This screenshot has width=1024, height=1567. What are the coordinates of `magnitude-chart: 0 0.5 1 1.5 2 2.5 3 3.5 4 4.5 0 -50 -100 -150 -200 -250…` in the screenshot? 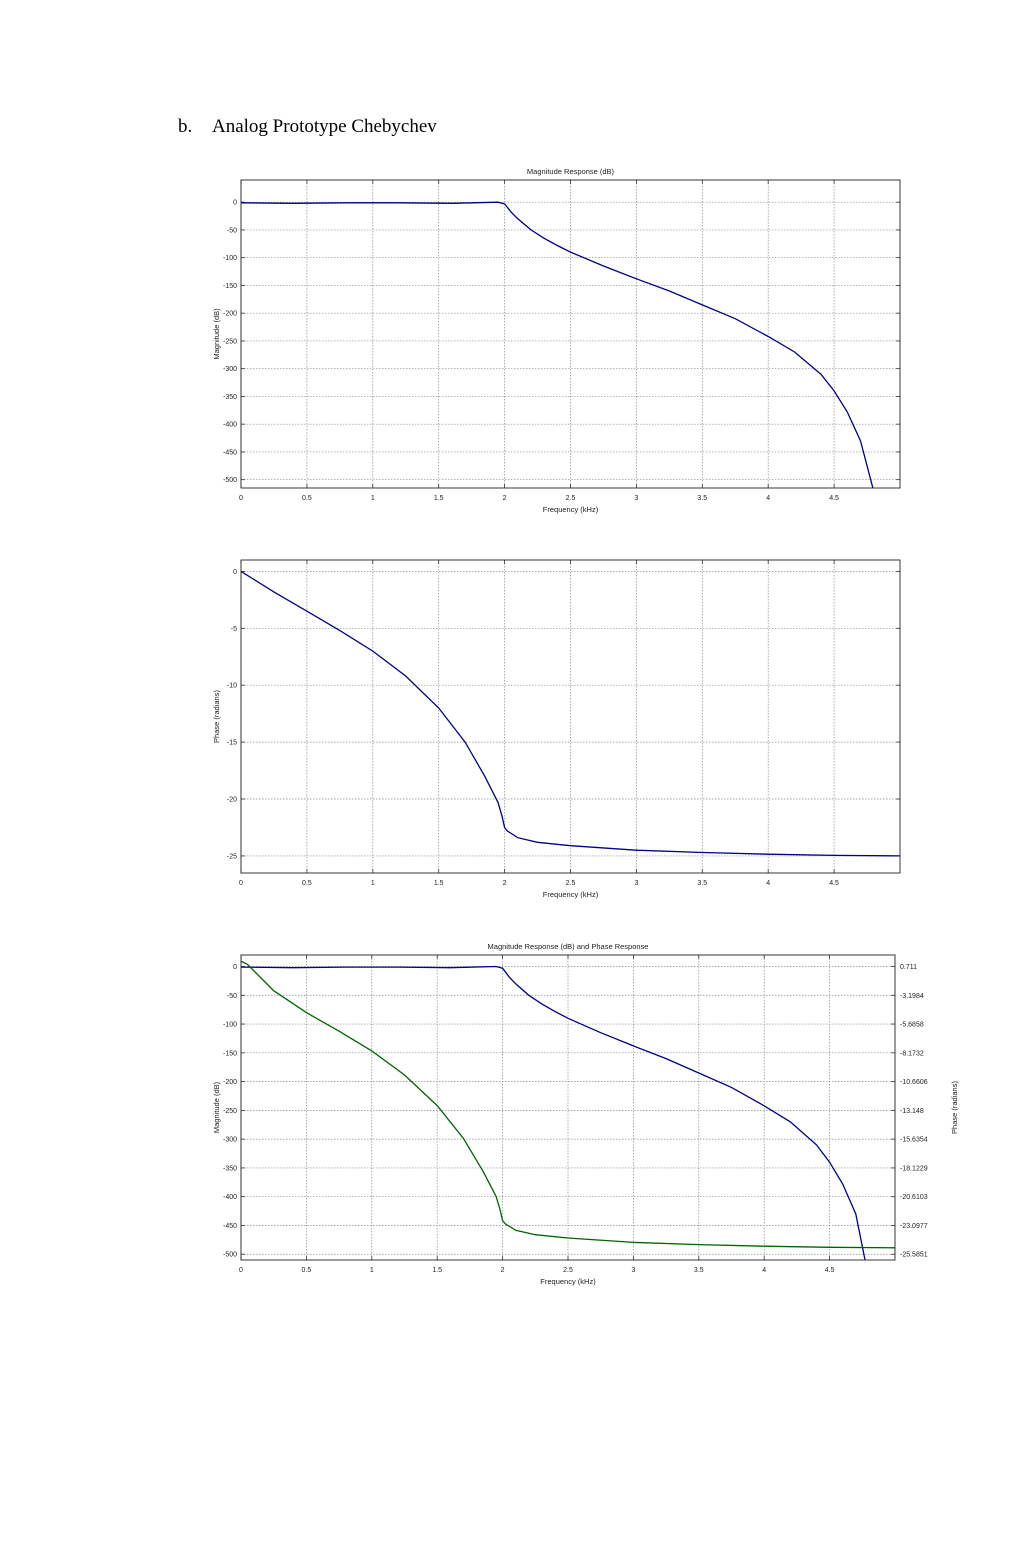 It's located at (556, 340).